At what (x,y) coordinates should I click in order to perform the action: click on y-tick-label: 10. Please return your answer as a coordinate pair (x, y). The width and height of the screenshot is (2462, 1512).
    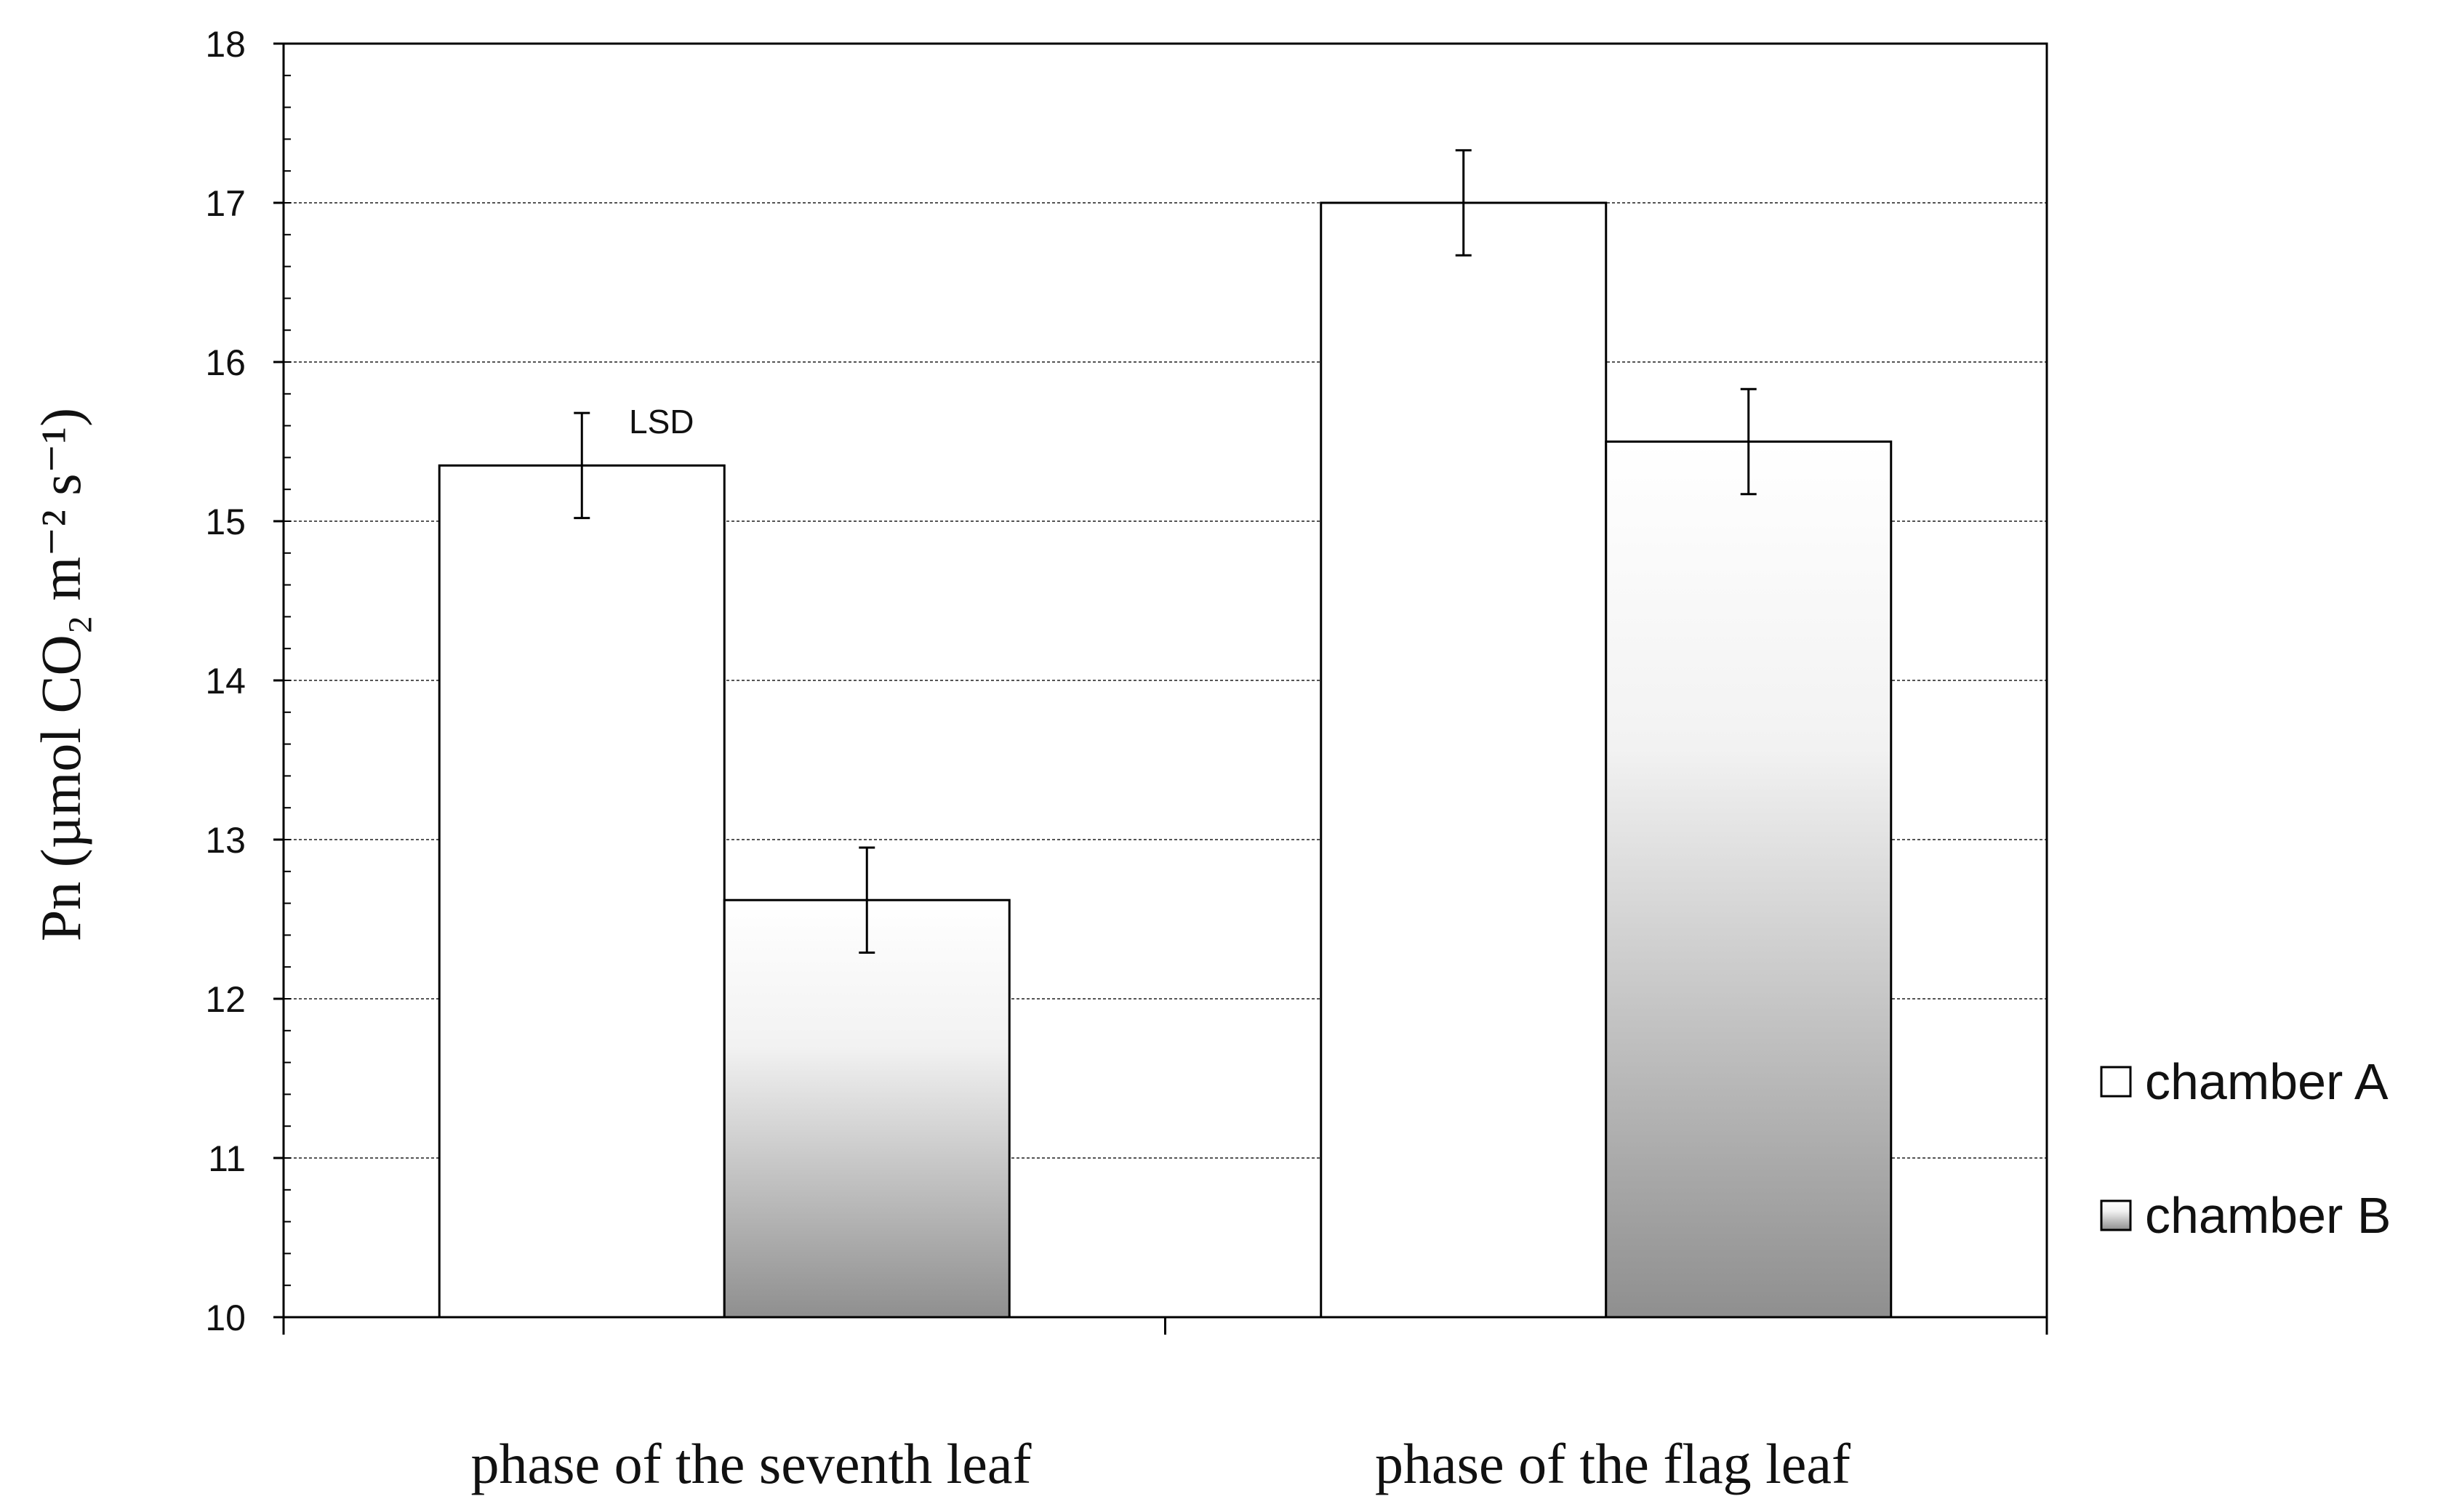
    Looking at the image, I should click on (225, 1318).